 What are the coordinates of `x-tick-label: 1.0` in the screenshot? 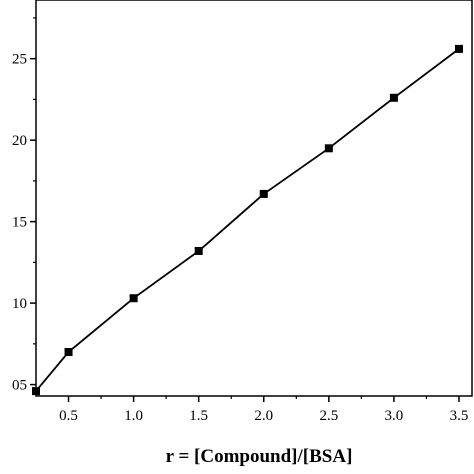 It's located at (133, 416).